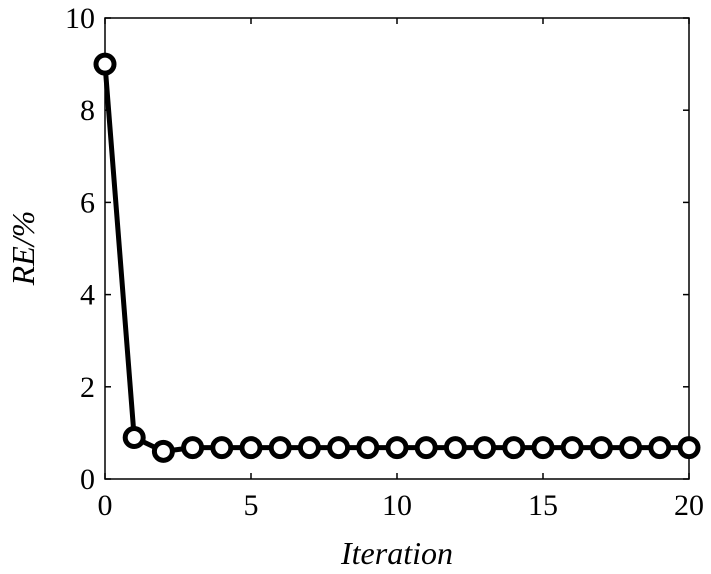 Image resolution: width=711 pixels, height=574 pixels. What do you see at coordinates (105, 505) in the screenshot?
I see `x-tick-label: 0` at bounding box center [105, 505].